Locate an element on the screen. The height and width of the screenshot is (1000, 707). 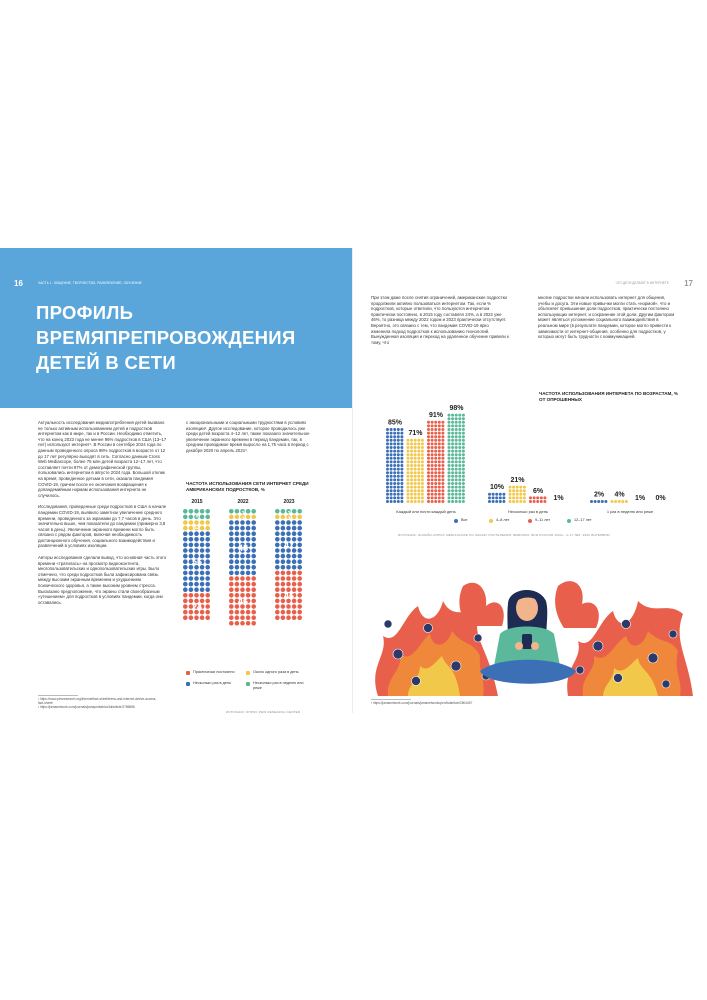
legend-swatch is located at coordinates (248, 684).